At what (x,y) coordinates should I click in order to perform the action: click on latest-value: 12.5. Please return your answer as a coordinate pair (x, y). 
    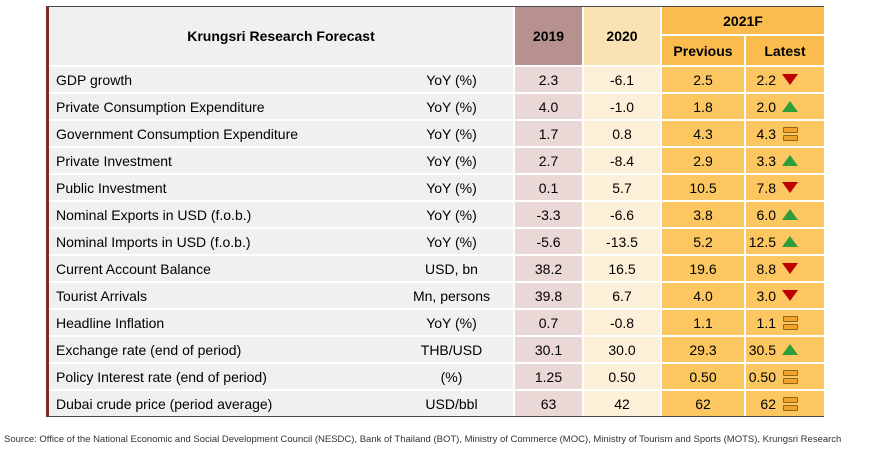
    Looking at the image, I should click on (762, 241).